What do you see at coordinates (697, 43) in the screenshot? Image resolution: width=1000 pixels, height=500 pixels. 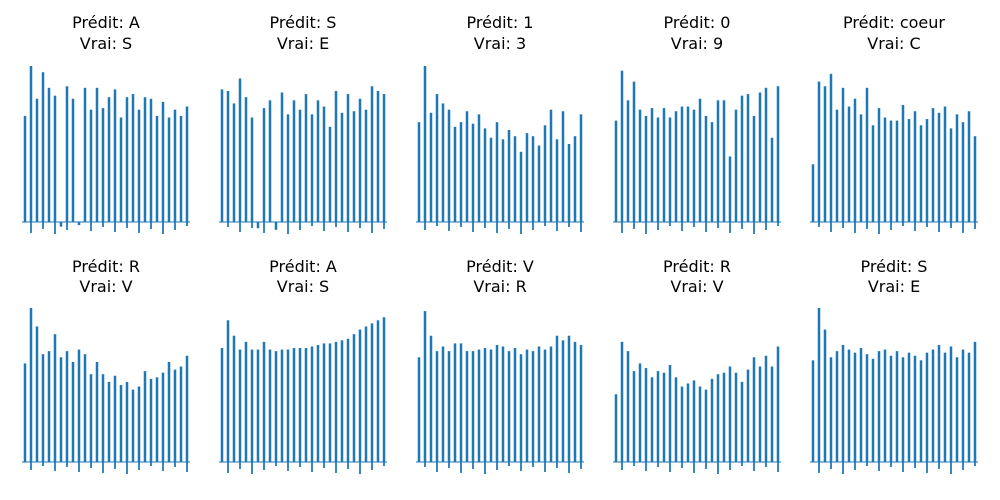 I see `panel-title-true: Vrai: 9` at bounding box center [697, 43].